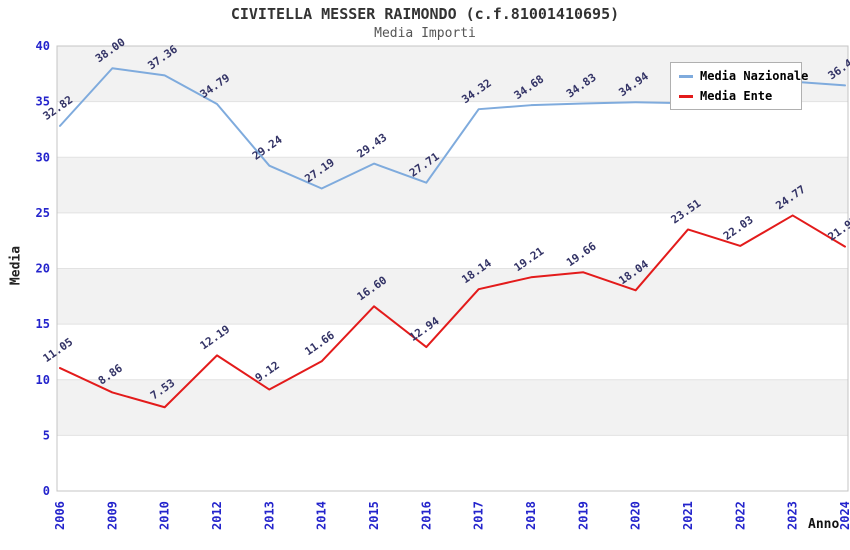  Describe the element at coordinates (531, 515) in the screenshot. I see `x-tick-label: 2018` at that location.